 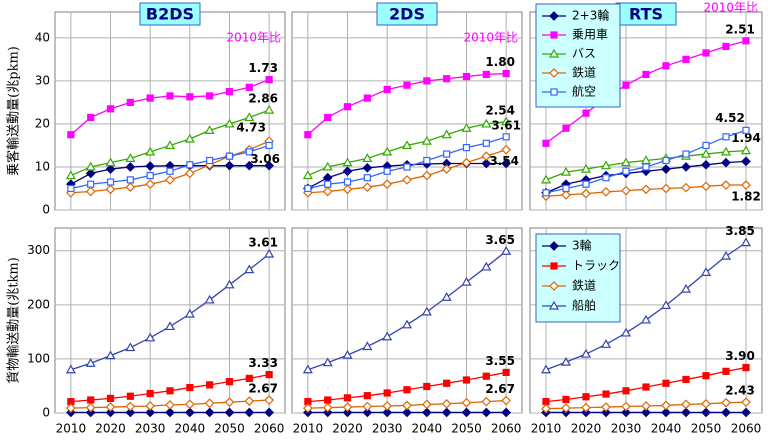 What do you see at coordinates (263, 389) in the screenshot?
I see `ratio-label: 2.67` at bounding box center [263, 389].